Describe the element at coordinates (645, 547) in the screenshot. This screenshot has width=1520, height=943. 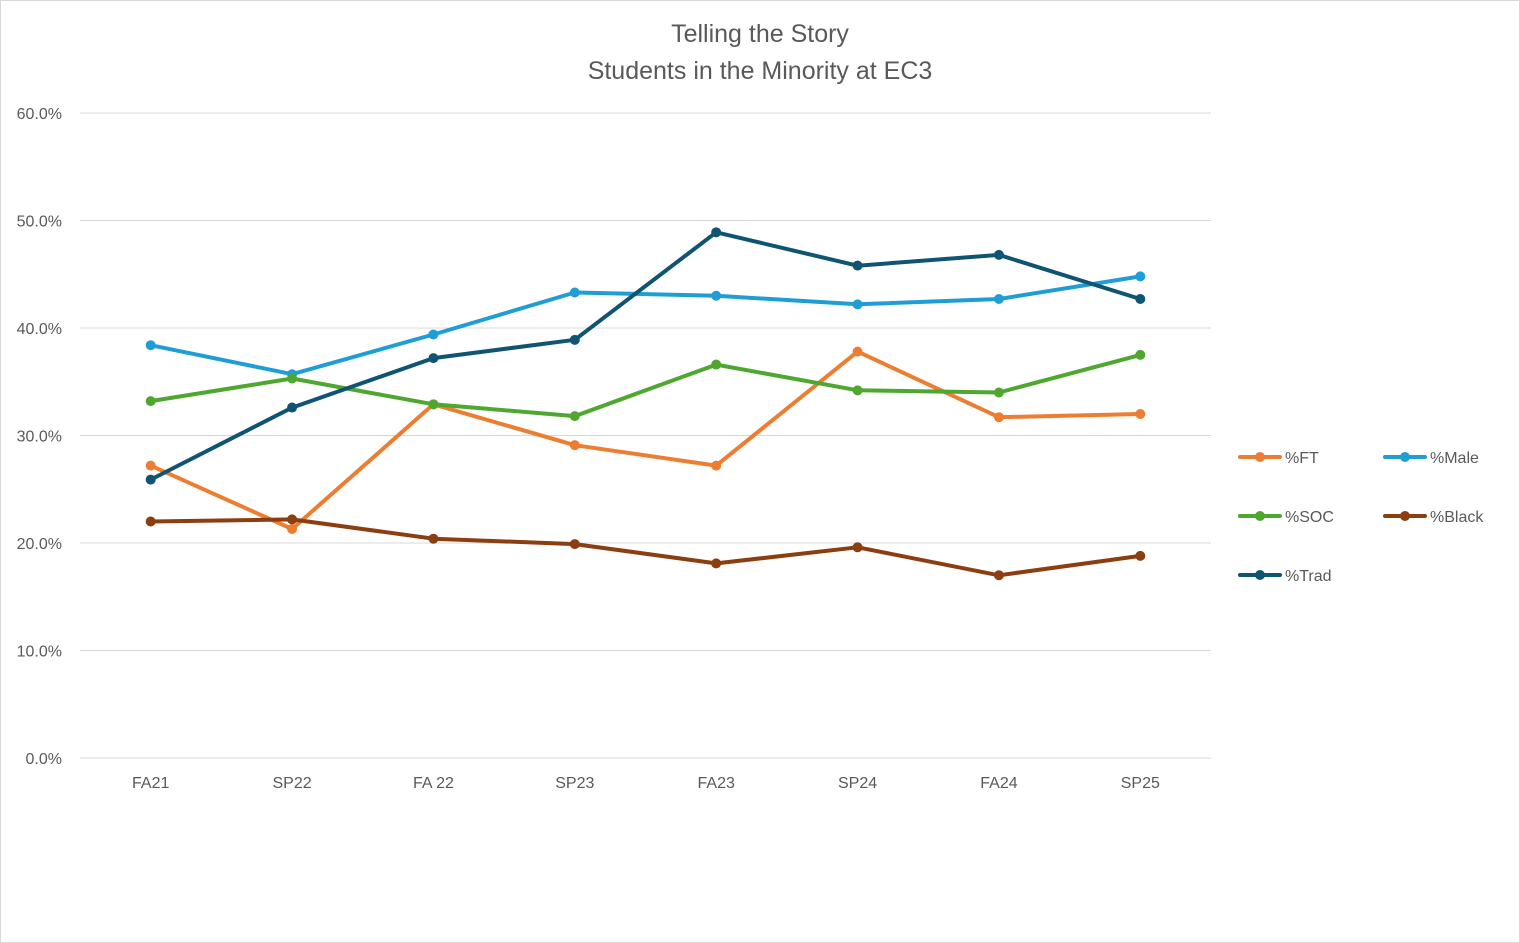
I see `series-line-black` at that location.